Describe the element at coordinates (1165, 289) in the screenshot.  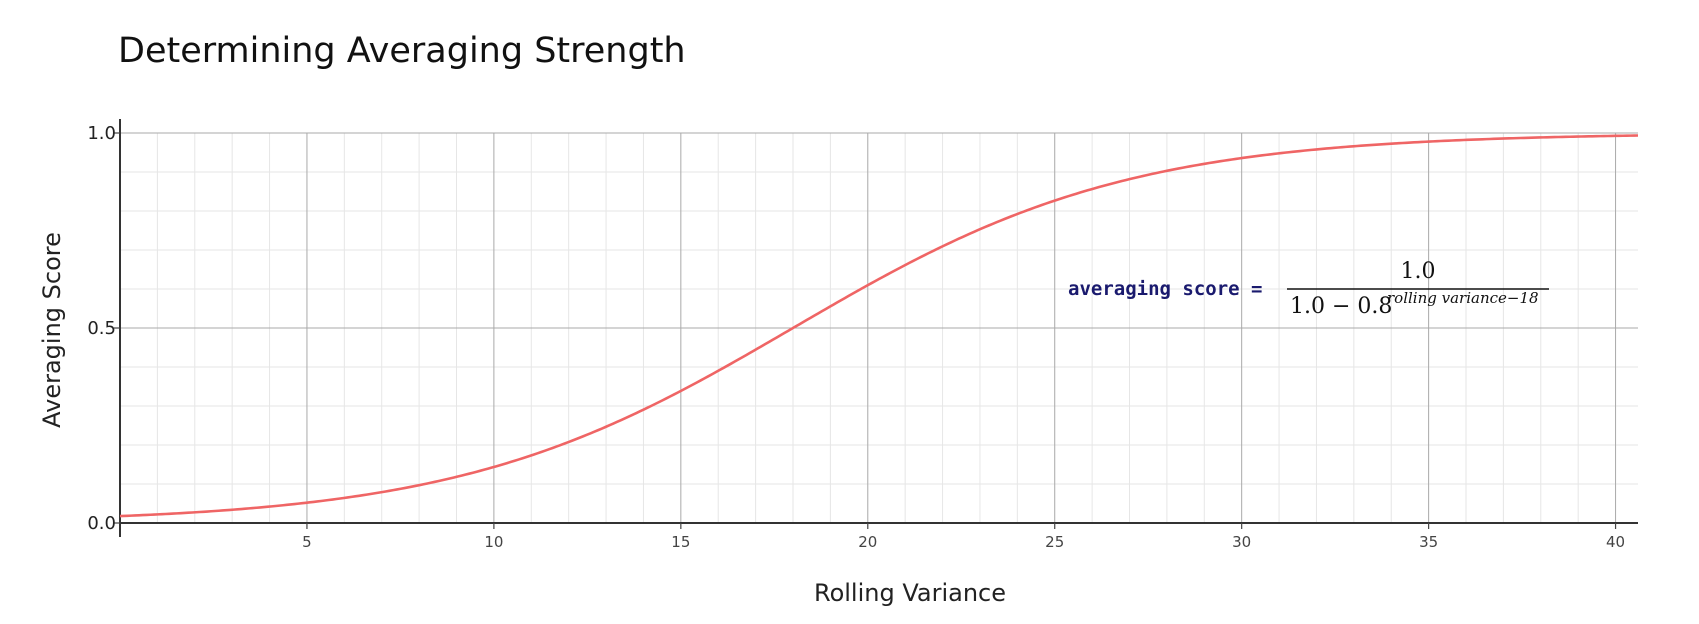
I see `formula-code-label: averaging score =` at that location.